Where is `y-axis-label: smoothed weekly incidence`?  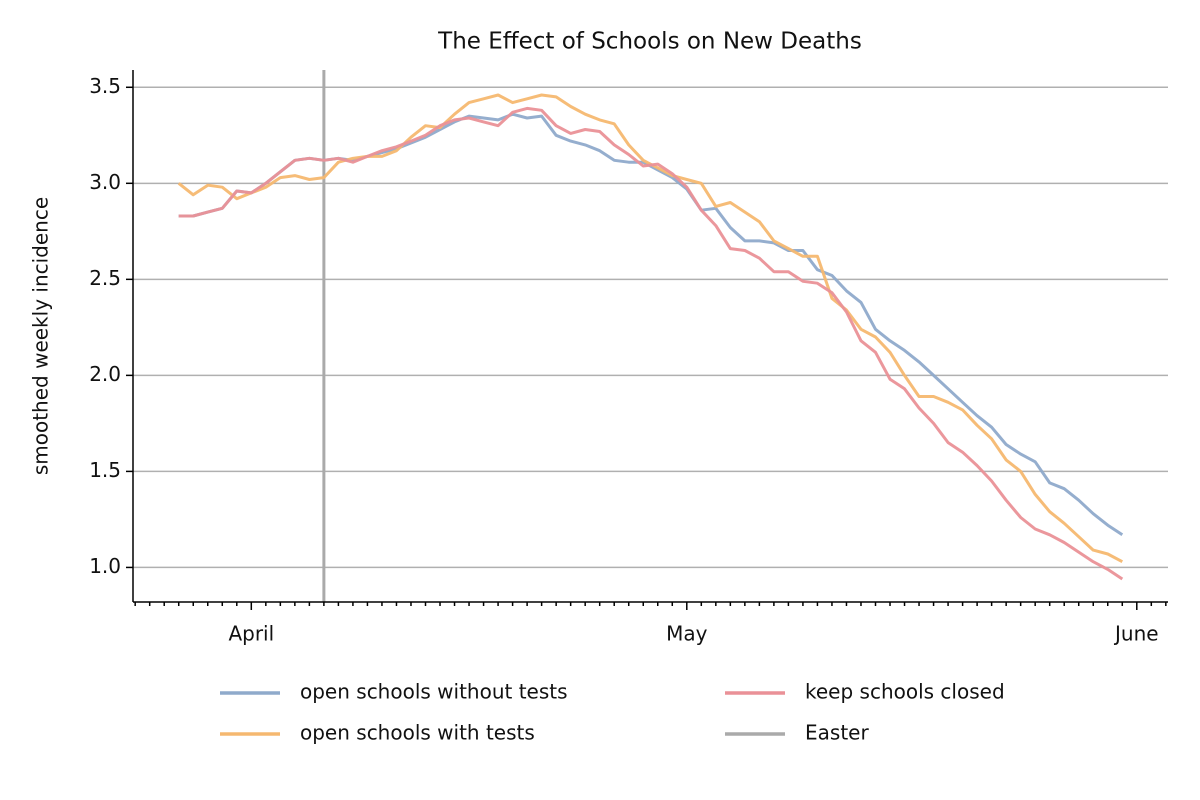
y-axis-label: smoothed weekly incidence is located at coordinates (41, 336).